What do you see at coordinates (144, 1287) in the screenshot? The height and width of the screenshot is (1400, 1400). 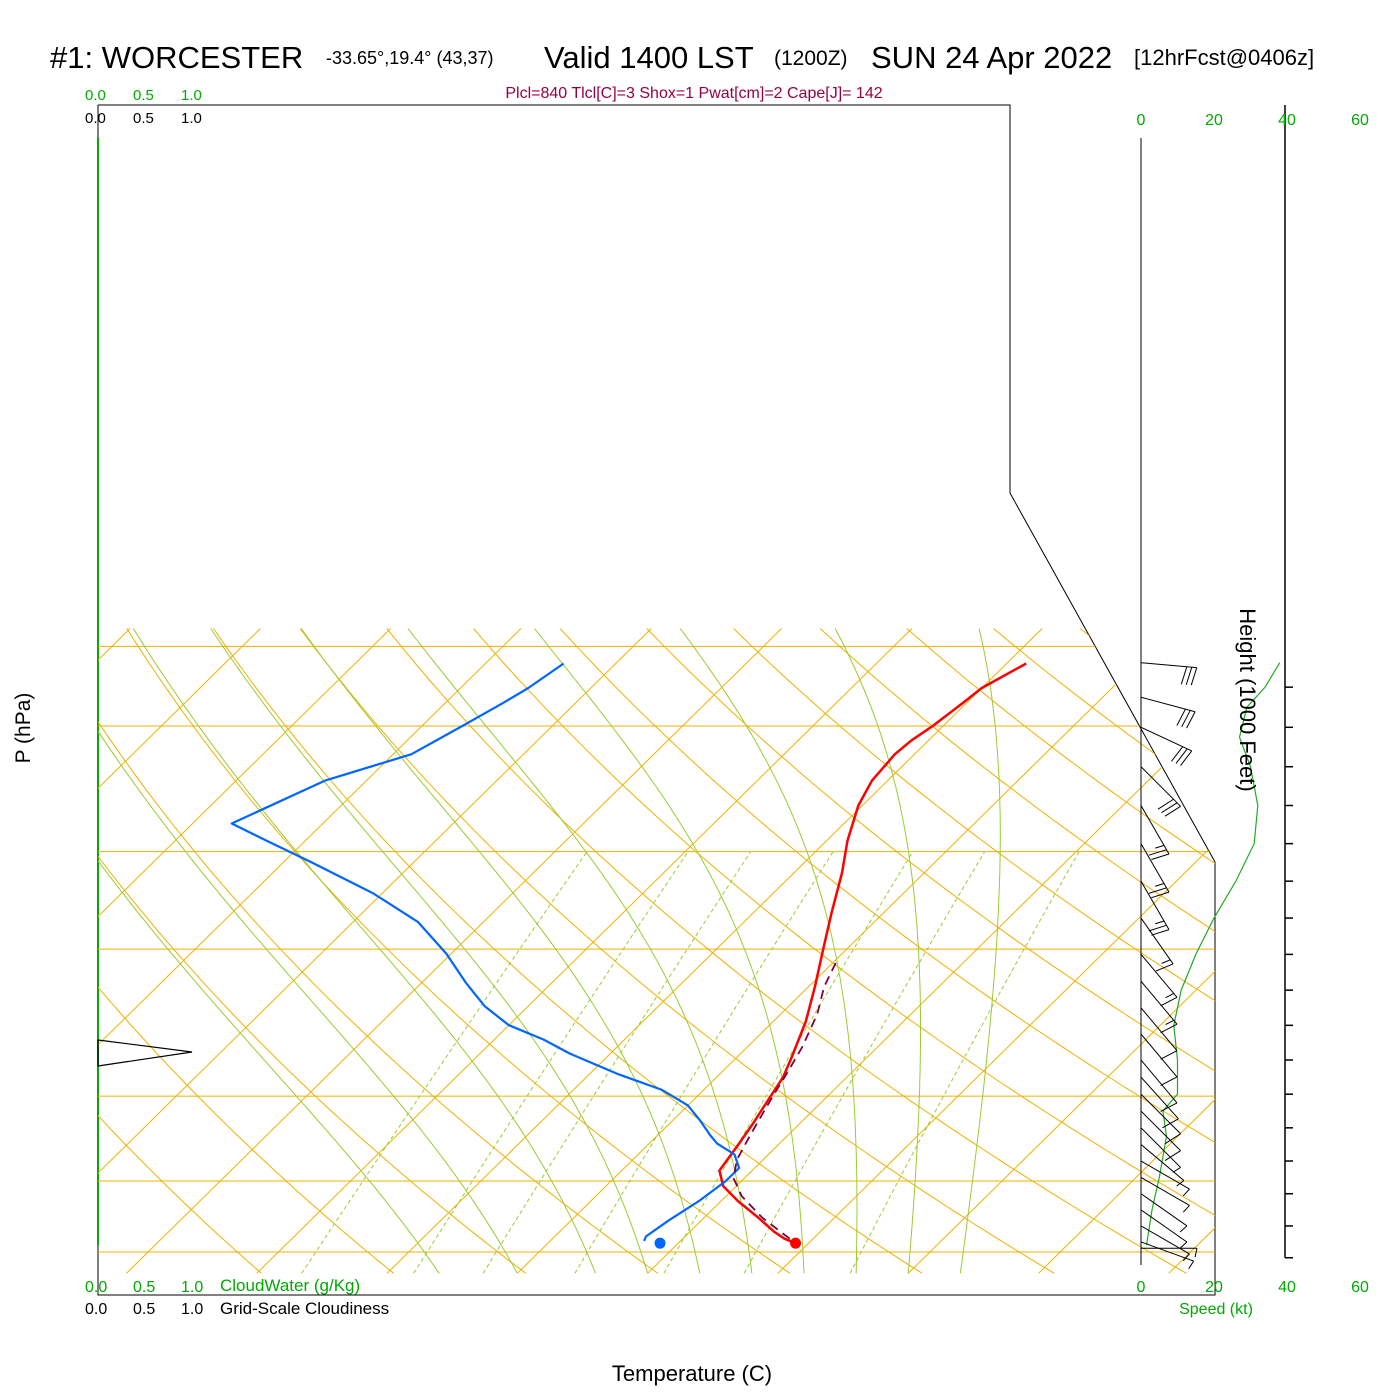 I see `cloud-scale-bottom-green-1: 0.5` at bounding box center [144, 1287].